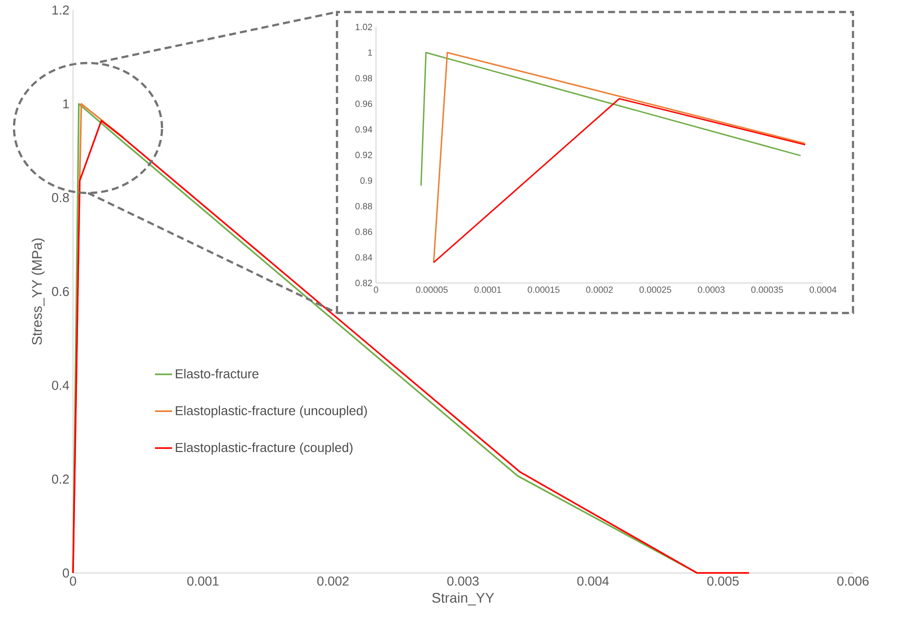 This screenshot has width=897, height=636. I want to click on y-tick-label: 0.82, so click(363, 283).